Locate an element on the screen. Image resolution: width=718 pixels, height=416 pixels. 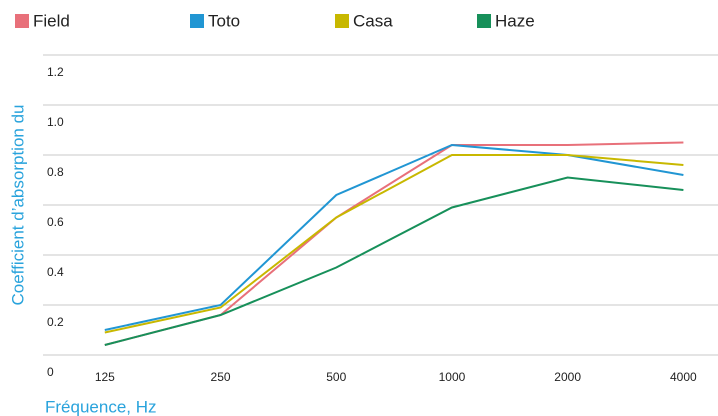
legend-label: Casa is located at coordinates (373, 20).